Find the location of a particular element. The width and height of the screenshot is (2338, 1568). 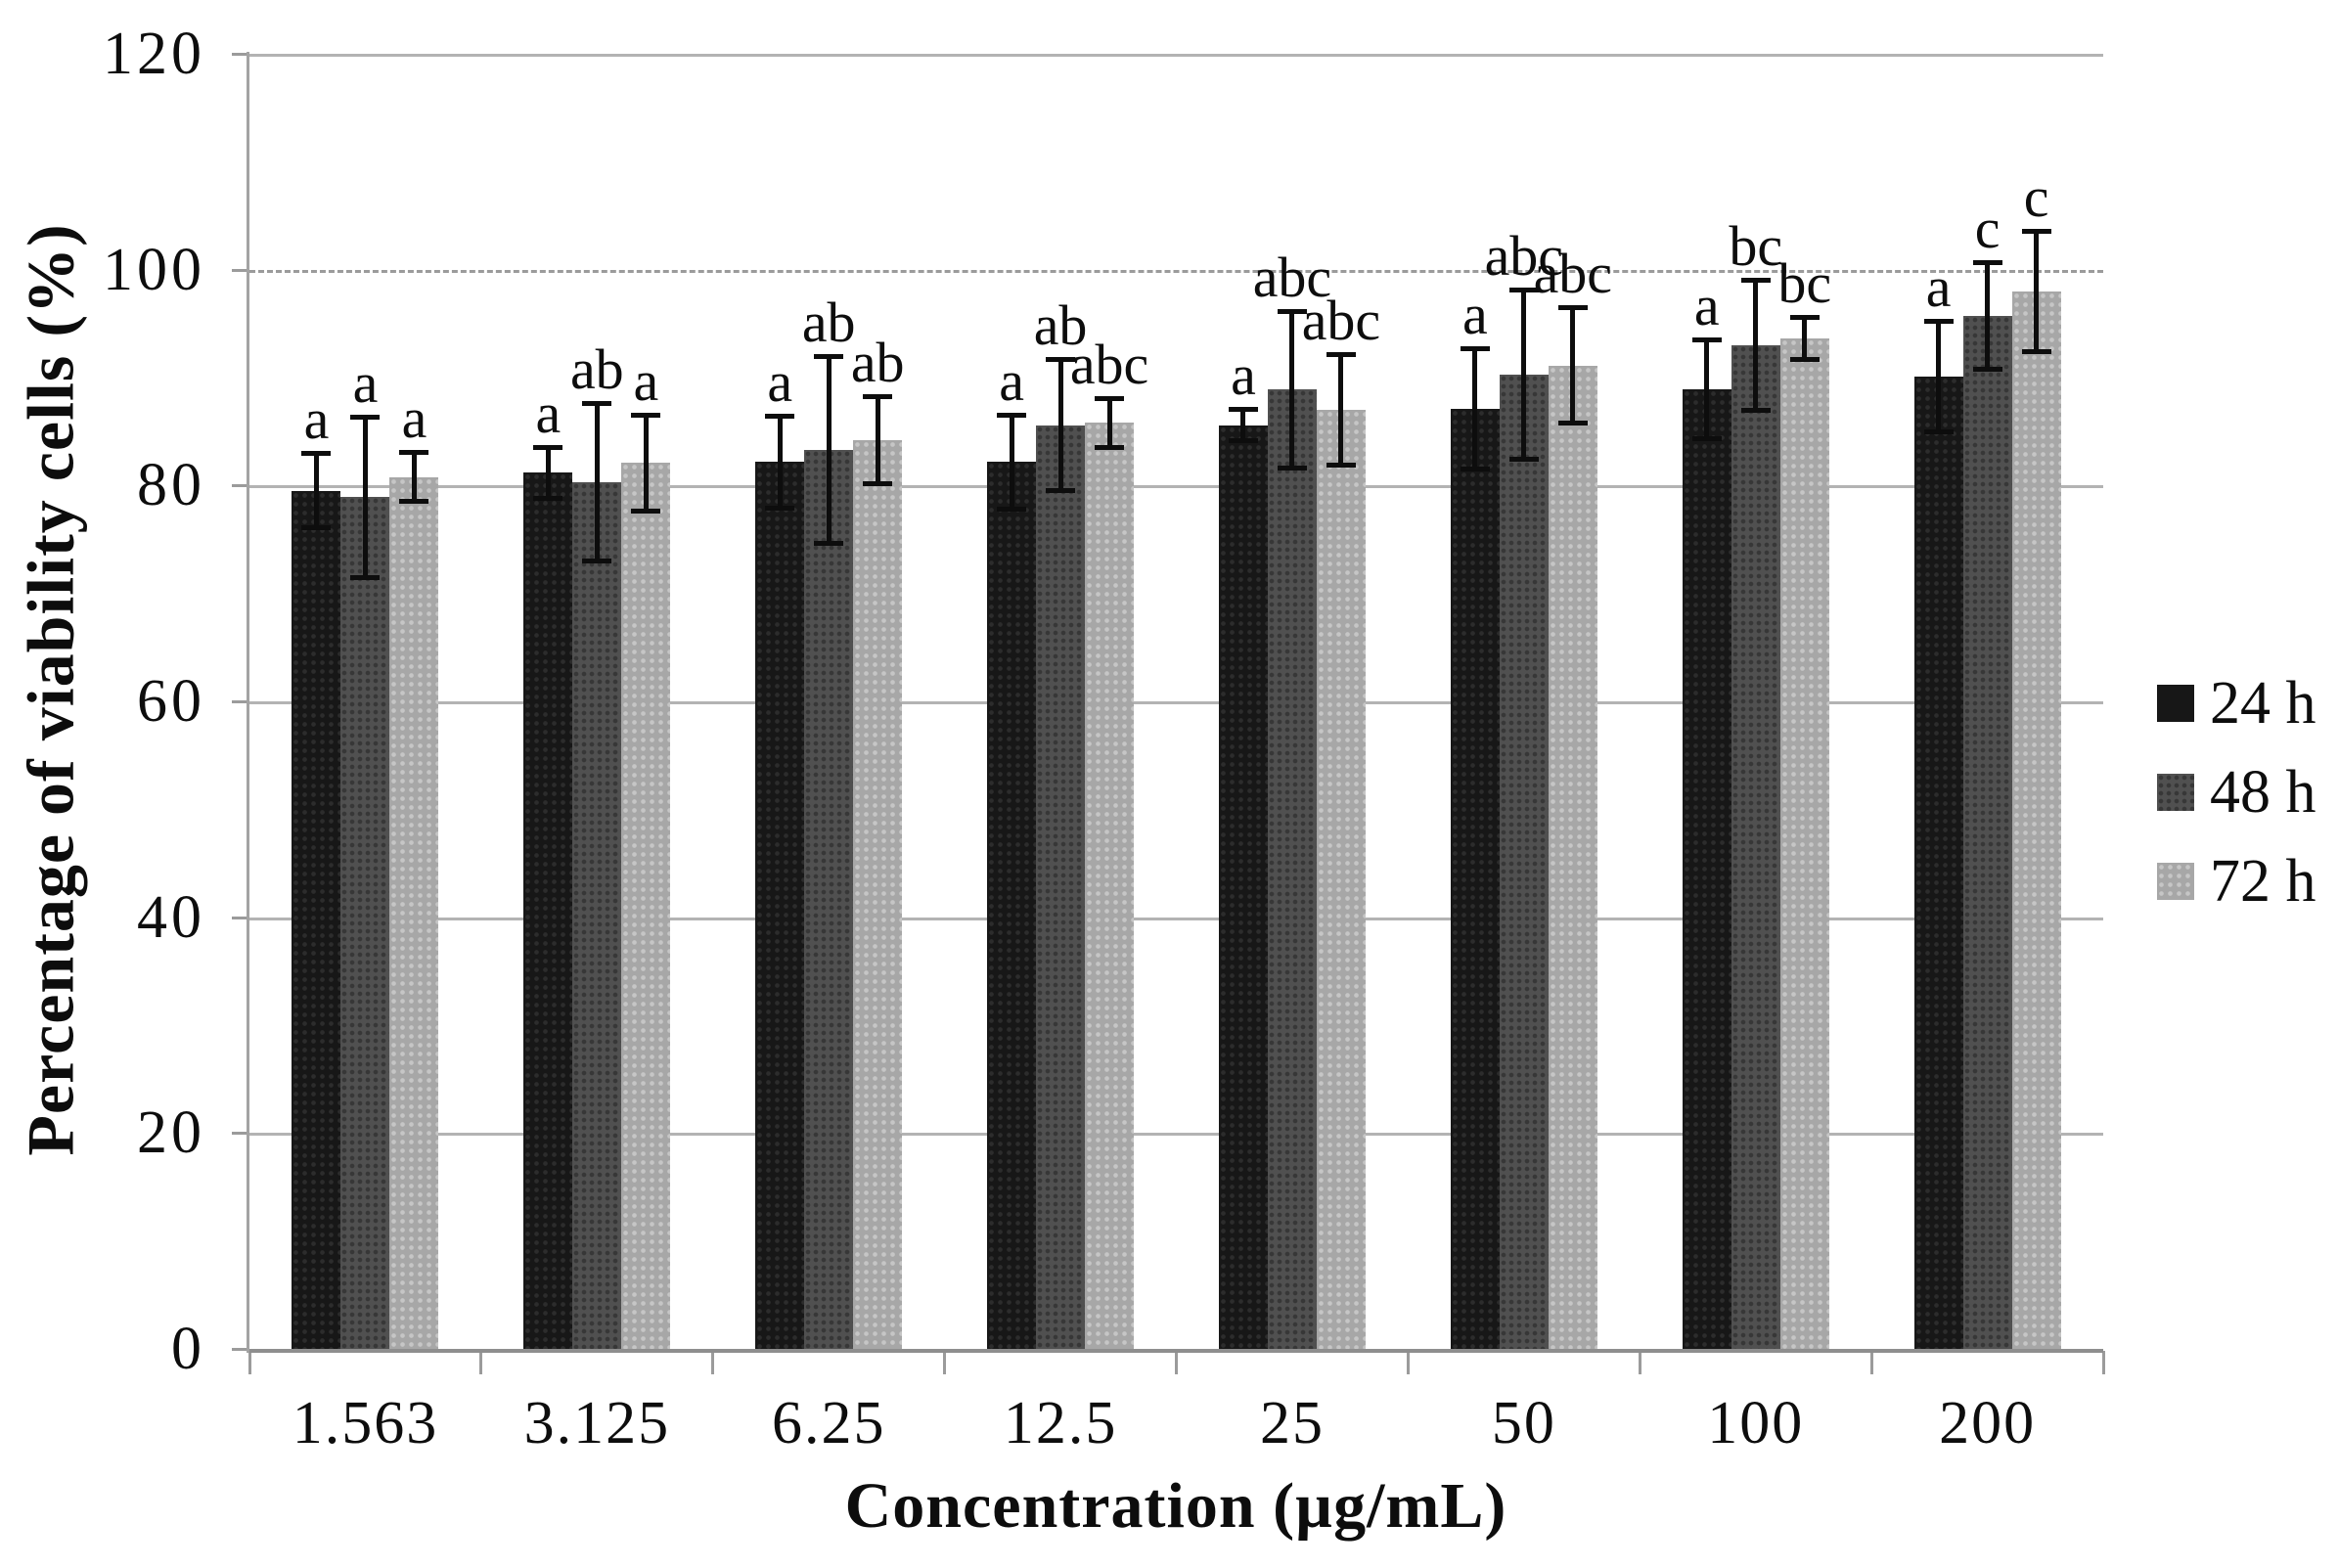

bar-72h-3.125 is located at coordinates (646, 906).